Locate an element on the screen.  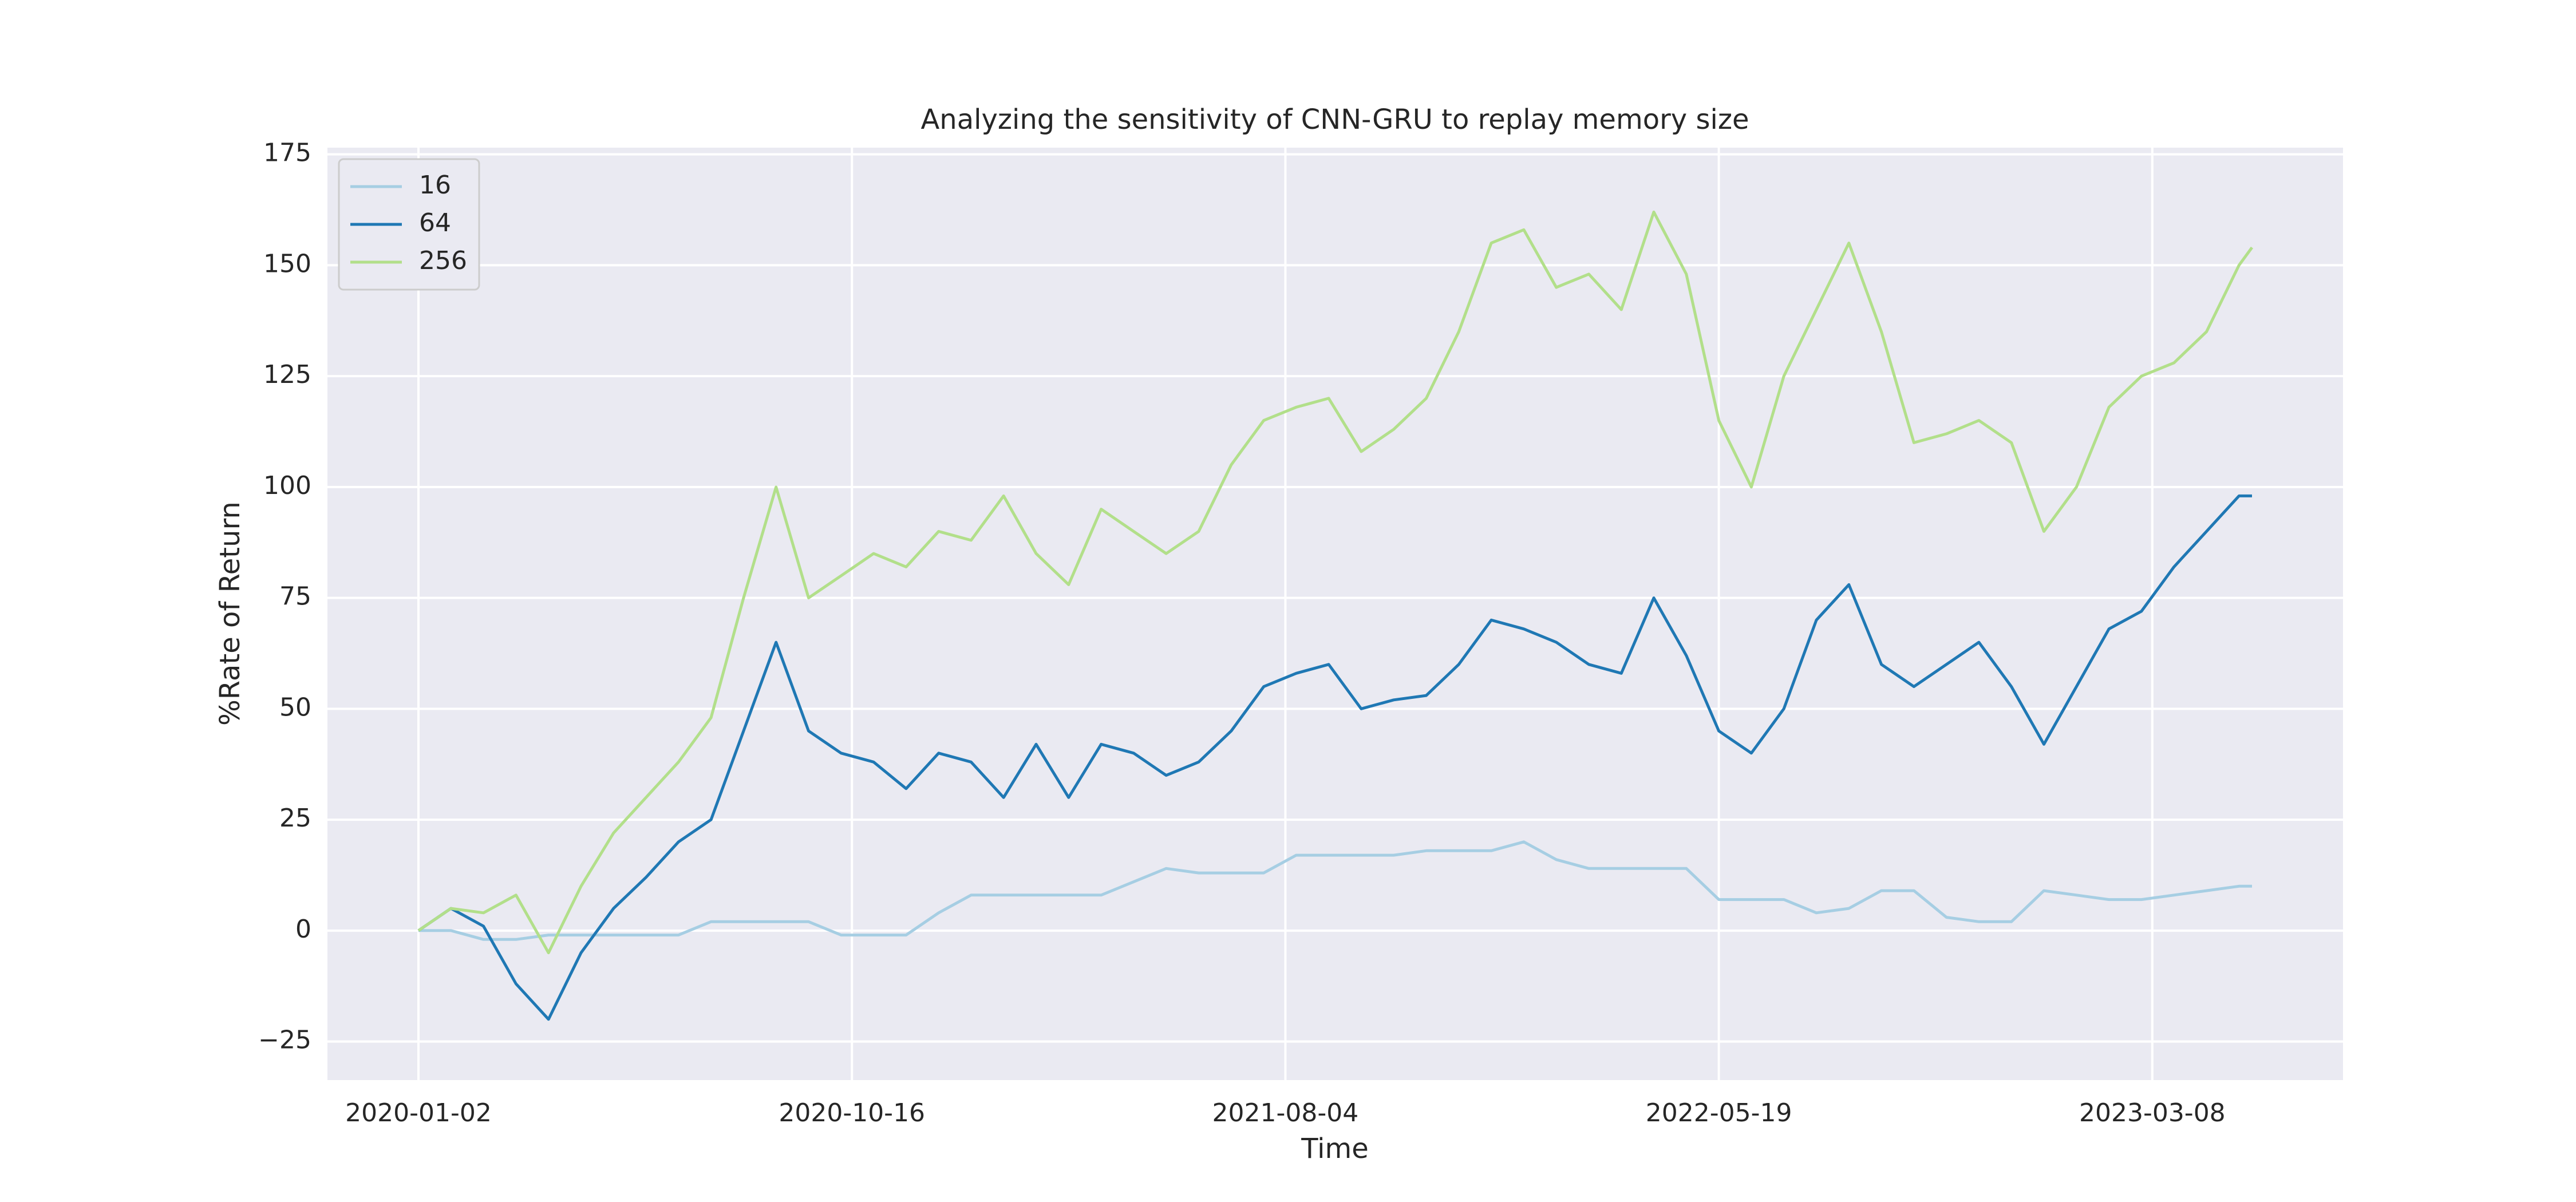
legend-label: 16 is located at coordinates (435, 185).